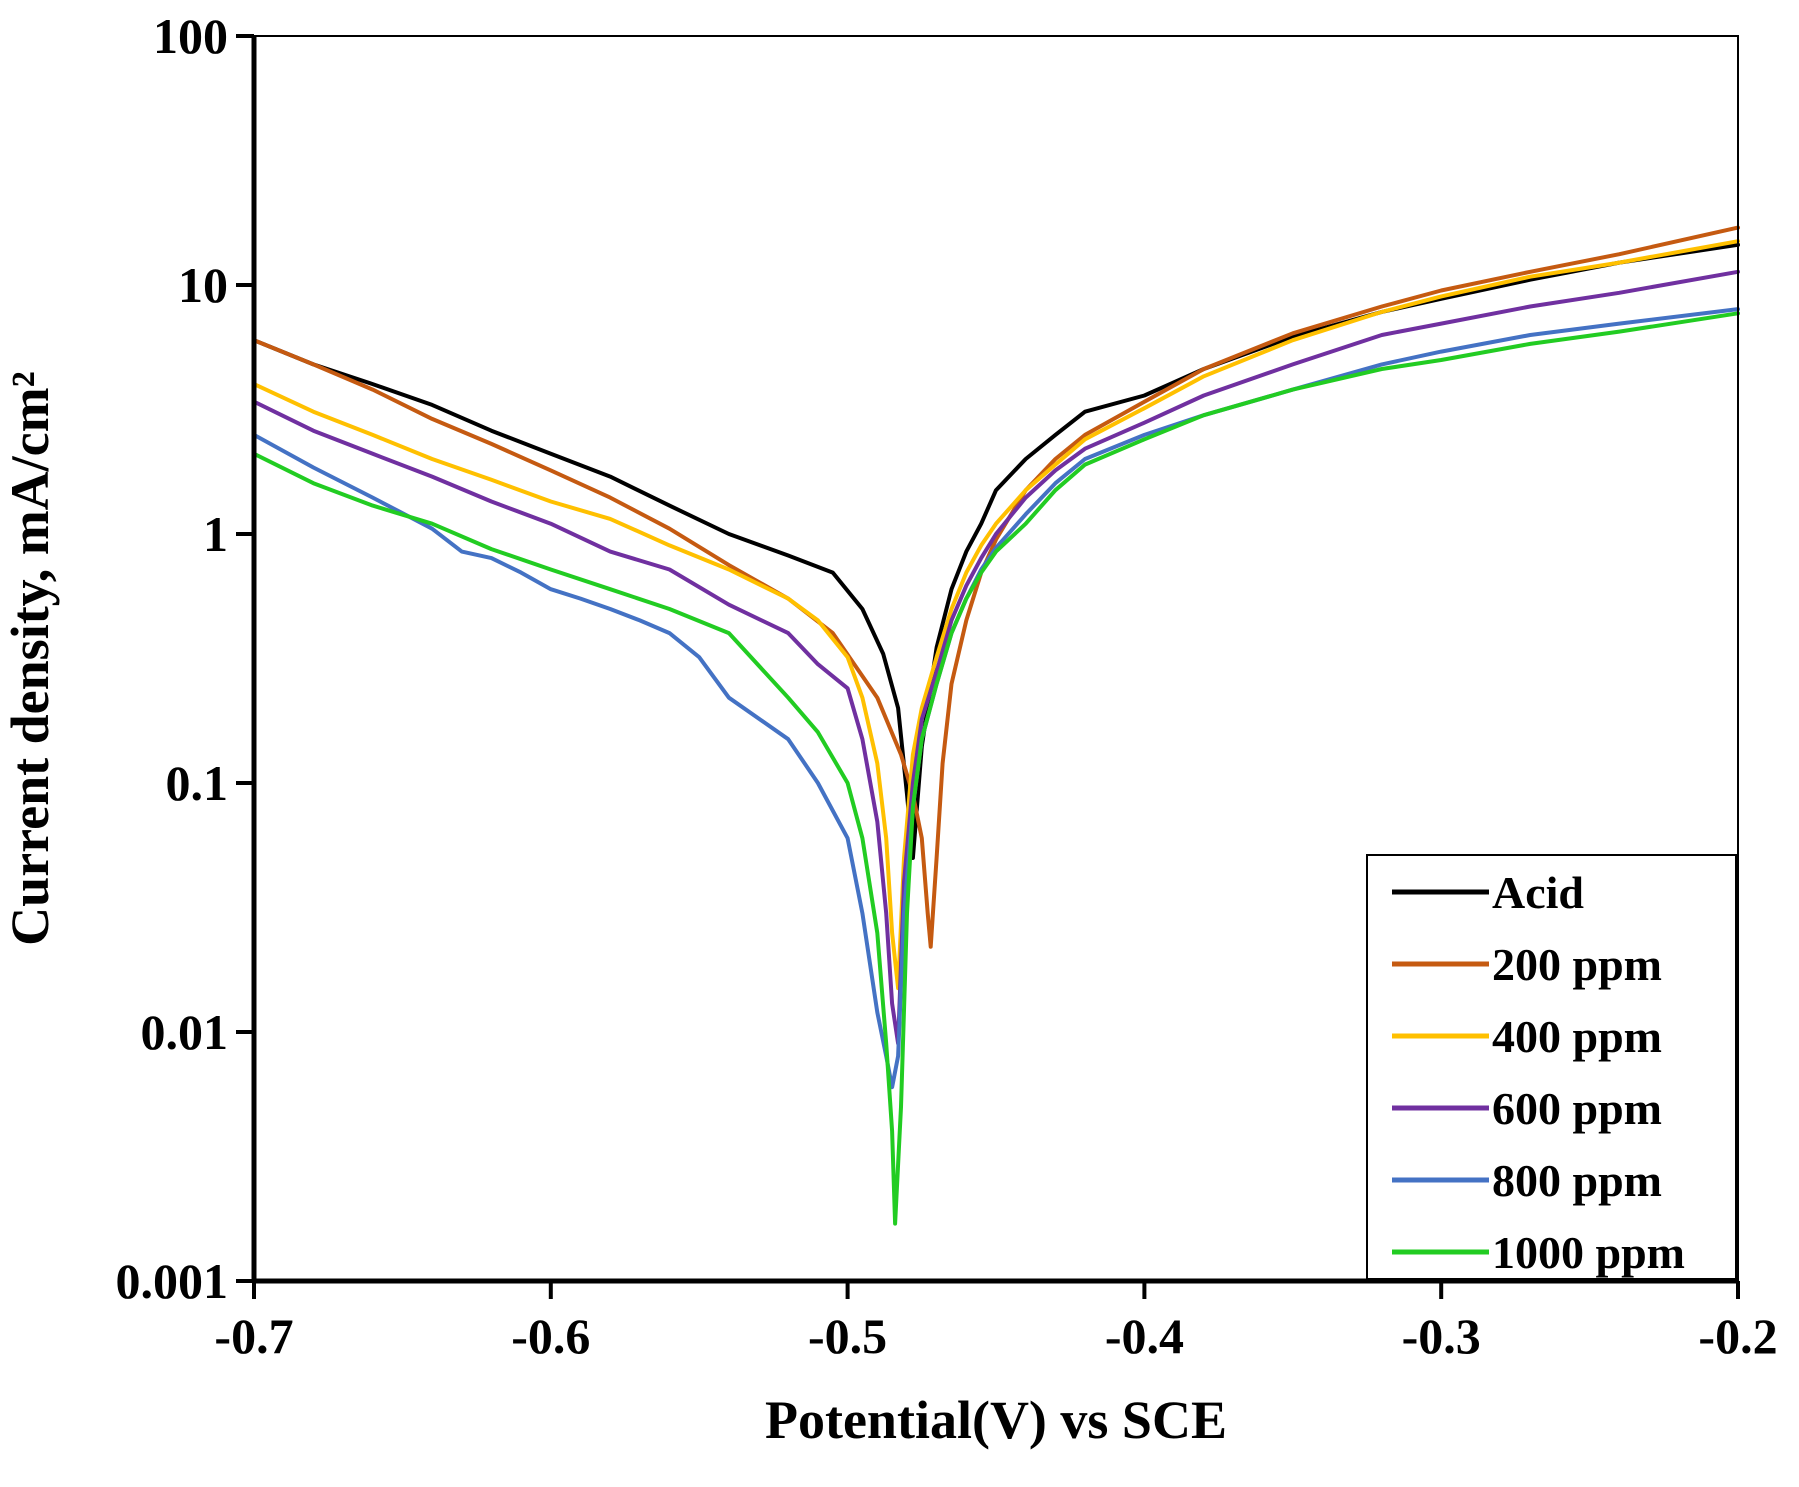 This screenshot has height=1487, width=1799. Describe the element at coordinates (996, 1420) in the screenshot. I see `x-axis-title: Potential(V) vs SCE` at that location.